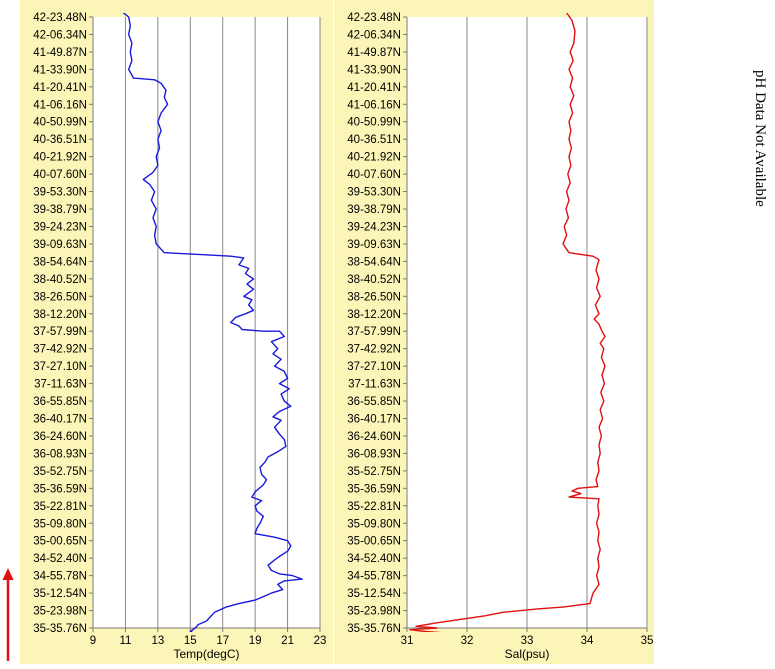 The height and width of the screenshot is (669, 775). I want to click on up-arrow-icon, so click(8, 614).